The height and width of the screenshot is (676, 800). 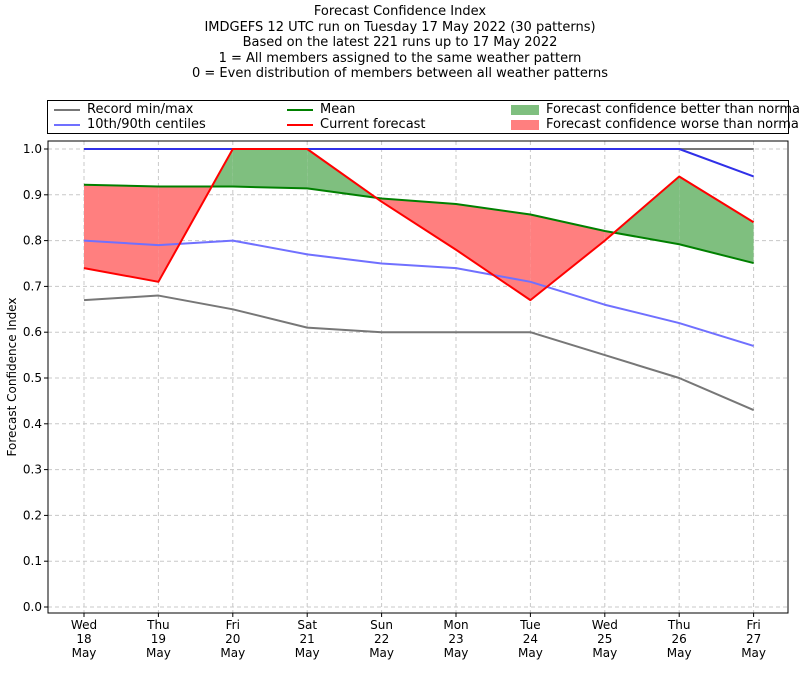 What do you see at coordinates (530, 625) in the screenshot?
I see `x-tick-label: Tue` at bounding box center [530, 625].